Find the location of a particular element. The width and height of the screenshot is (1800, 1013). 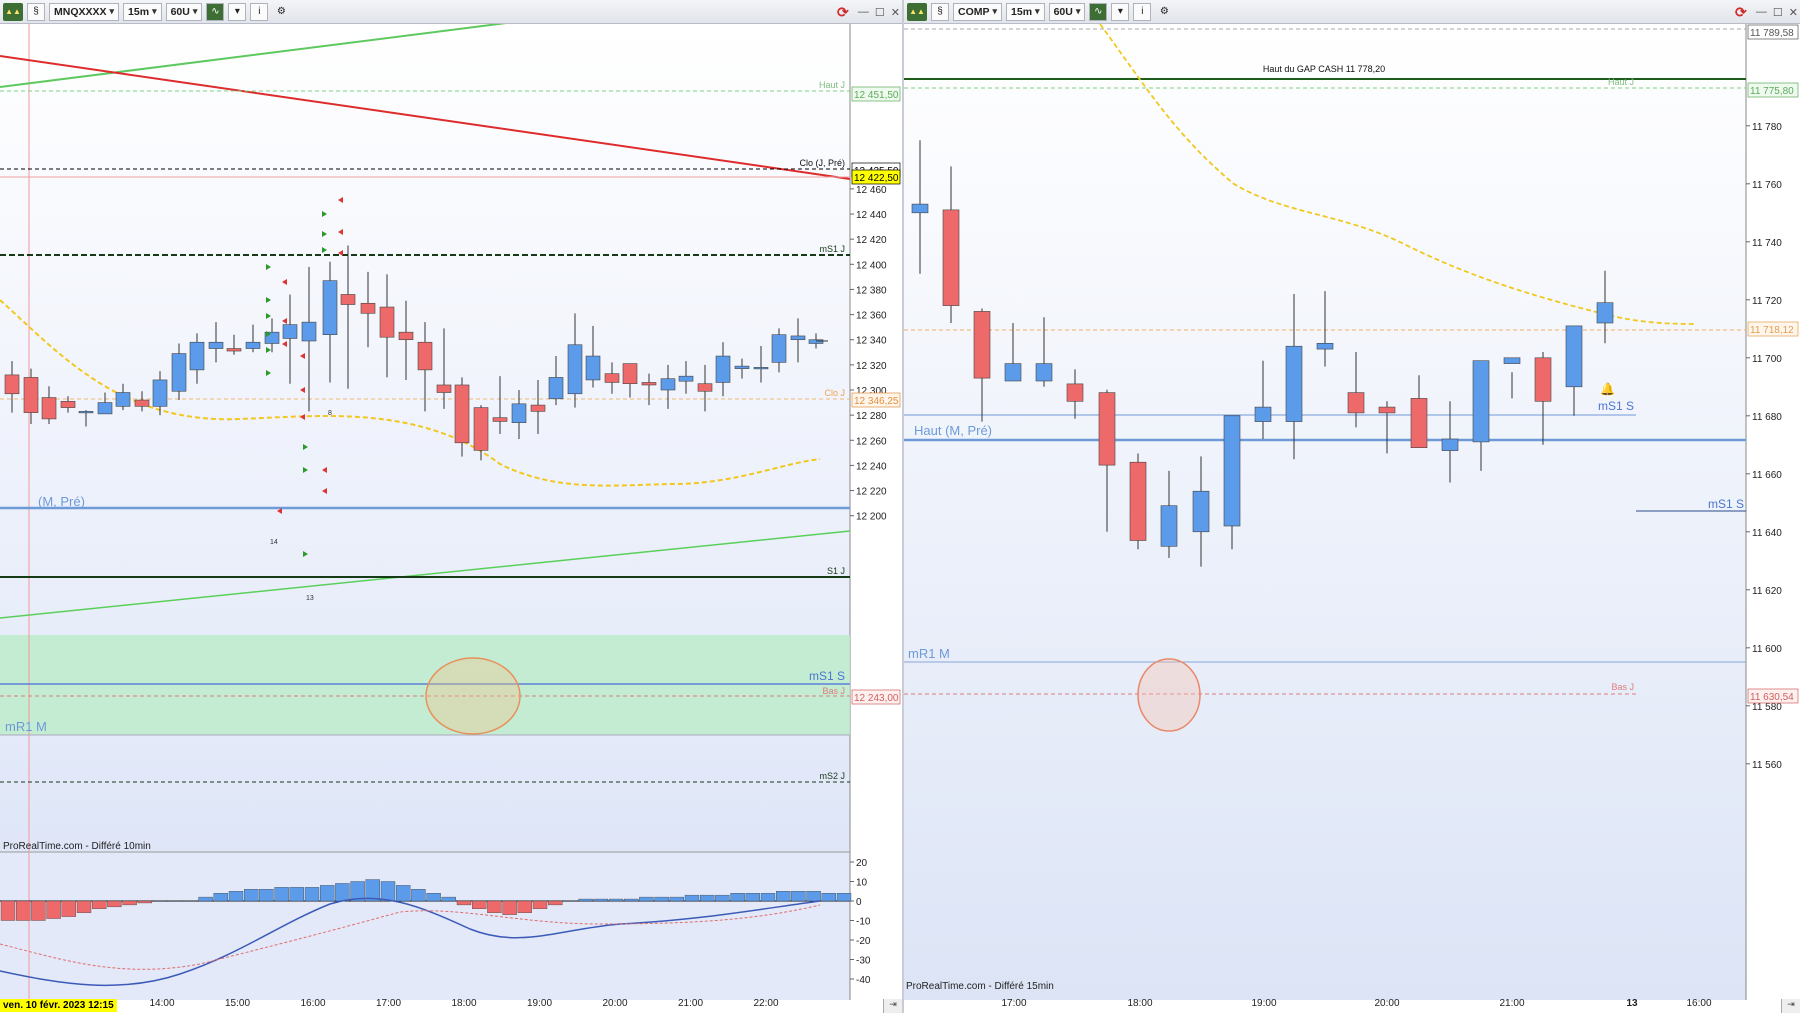

time-axis-label: 16:00 is located at coordinates (1698, 1003).